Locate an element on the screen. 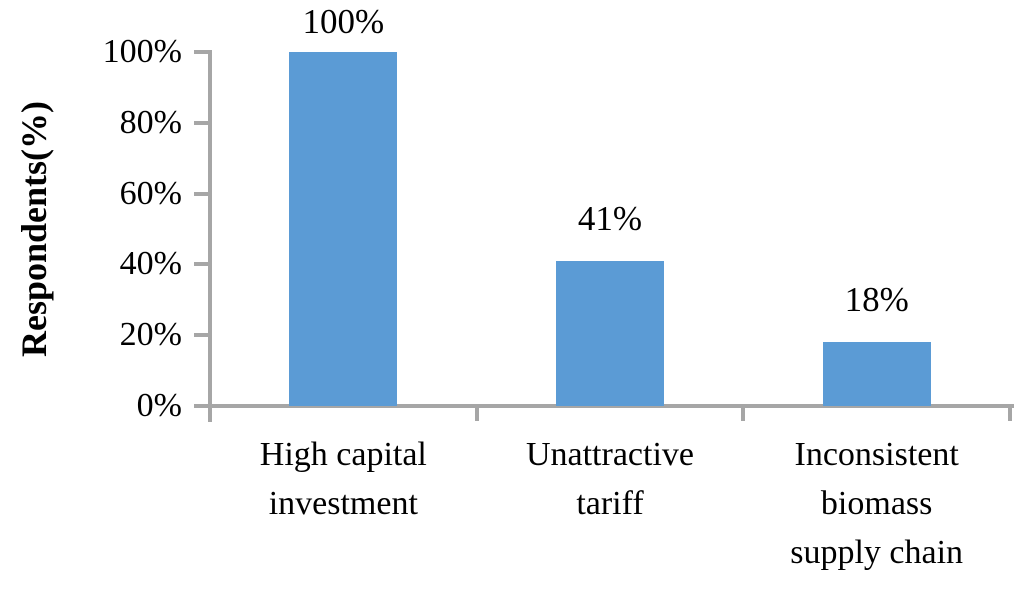 This screenshot has height=593, width=1024. category-label-line: tariff is located at coordinates (610, 503).